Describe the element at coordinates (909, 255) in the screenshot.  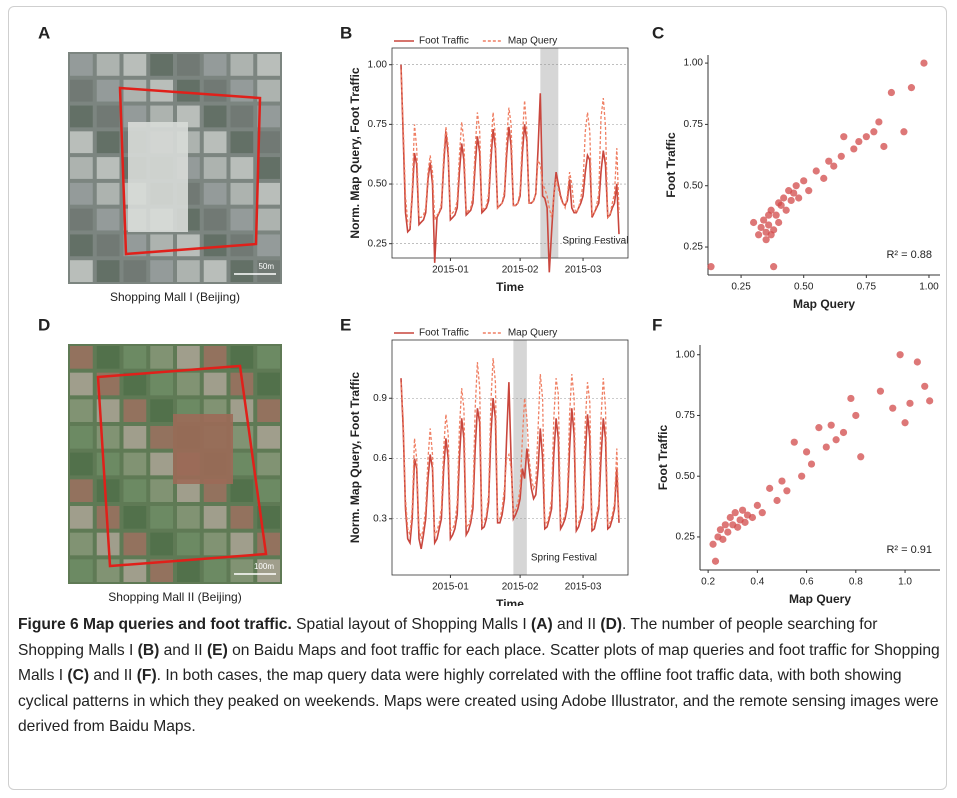
I see `r-squared: R² = 0.88` at that location.